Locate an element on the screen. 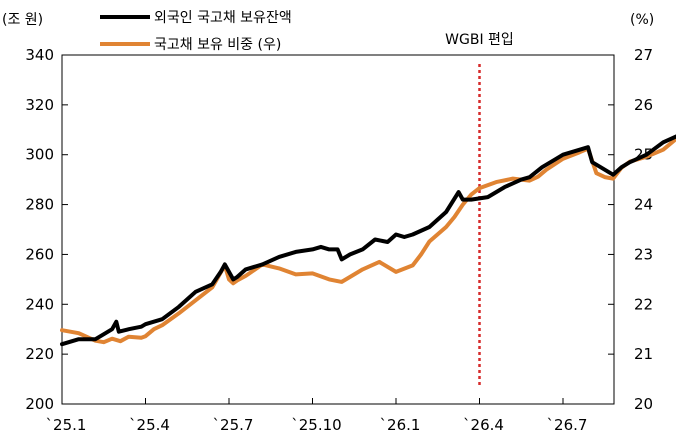  left-tick-label: 300 is located at coordinates (39, 155).